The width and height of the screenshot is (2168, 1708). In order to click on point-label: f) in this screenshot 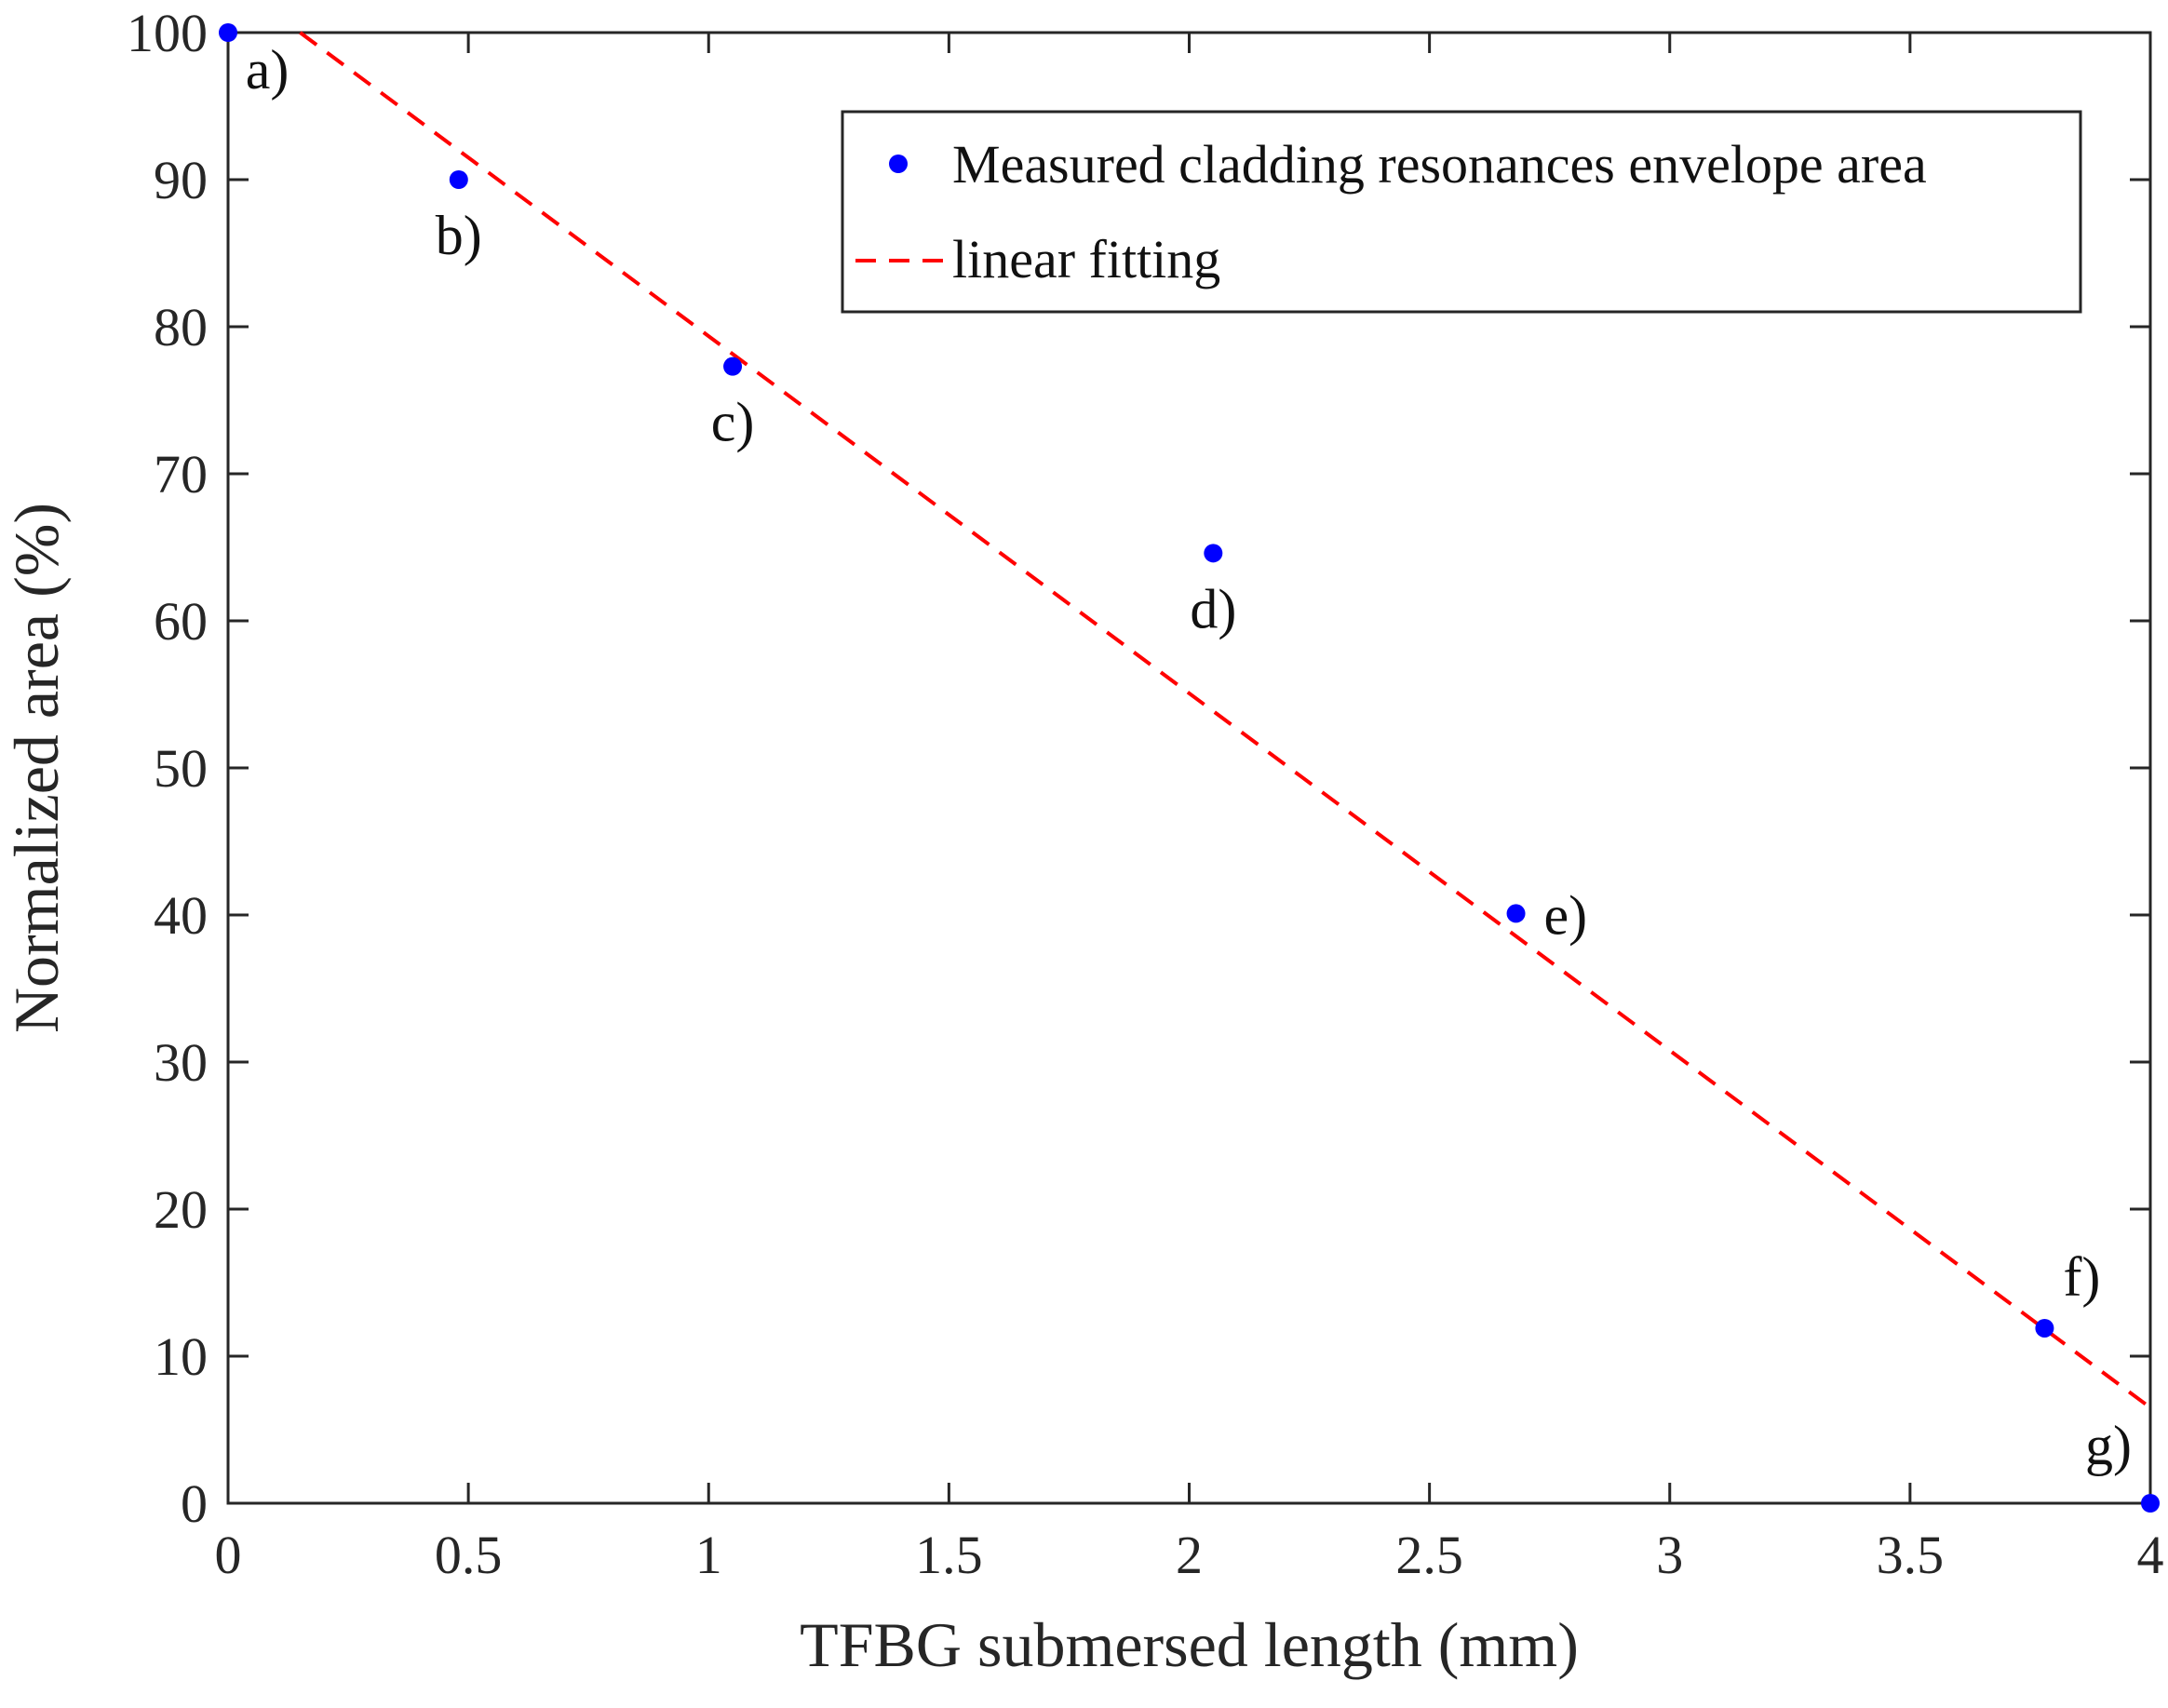, I will do `click(2081, 1277)`.